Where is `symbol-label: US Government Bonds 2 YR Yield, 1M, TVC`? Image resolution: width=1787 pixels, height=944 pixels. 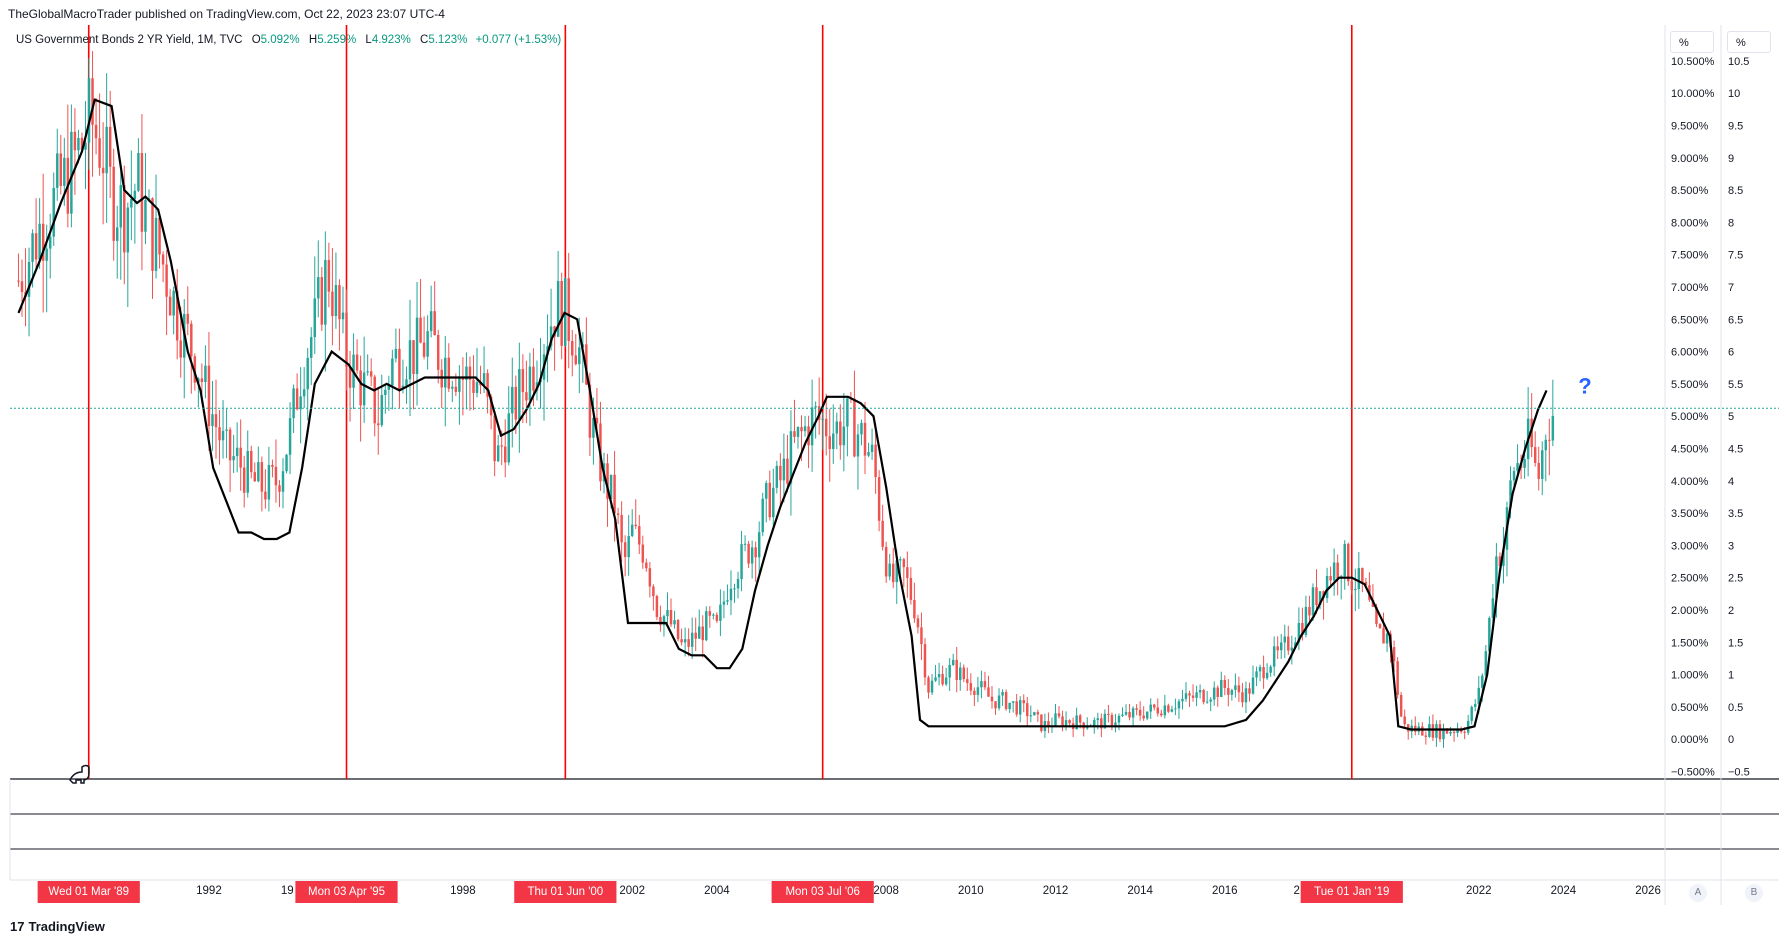
symbol-label: US Government Bonds 2 YR Yield, 1M, TVC is located at coordinates (129, 40).